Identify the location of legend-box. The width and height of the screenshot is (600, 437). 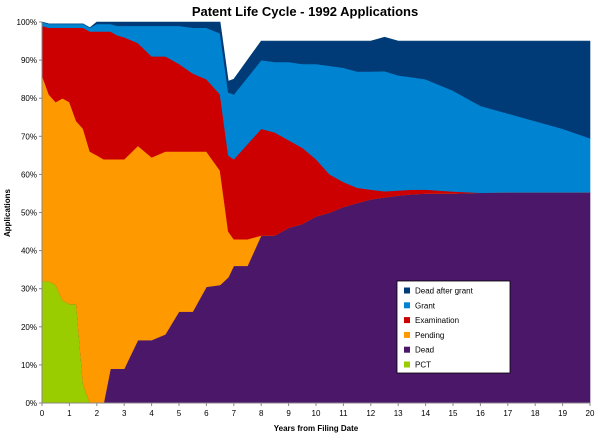
(453, 327).